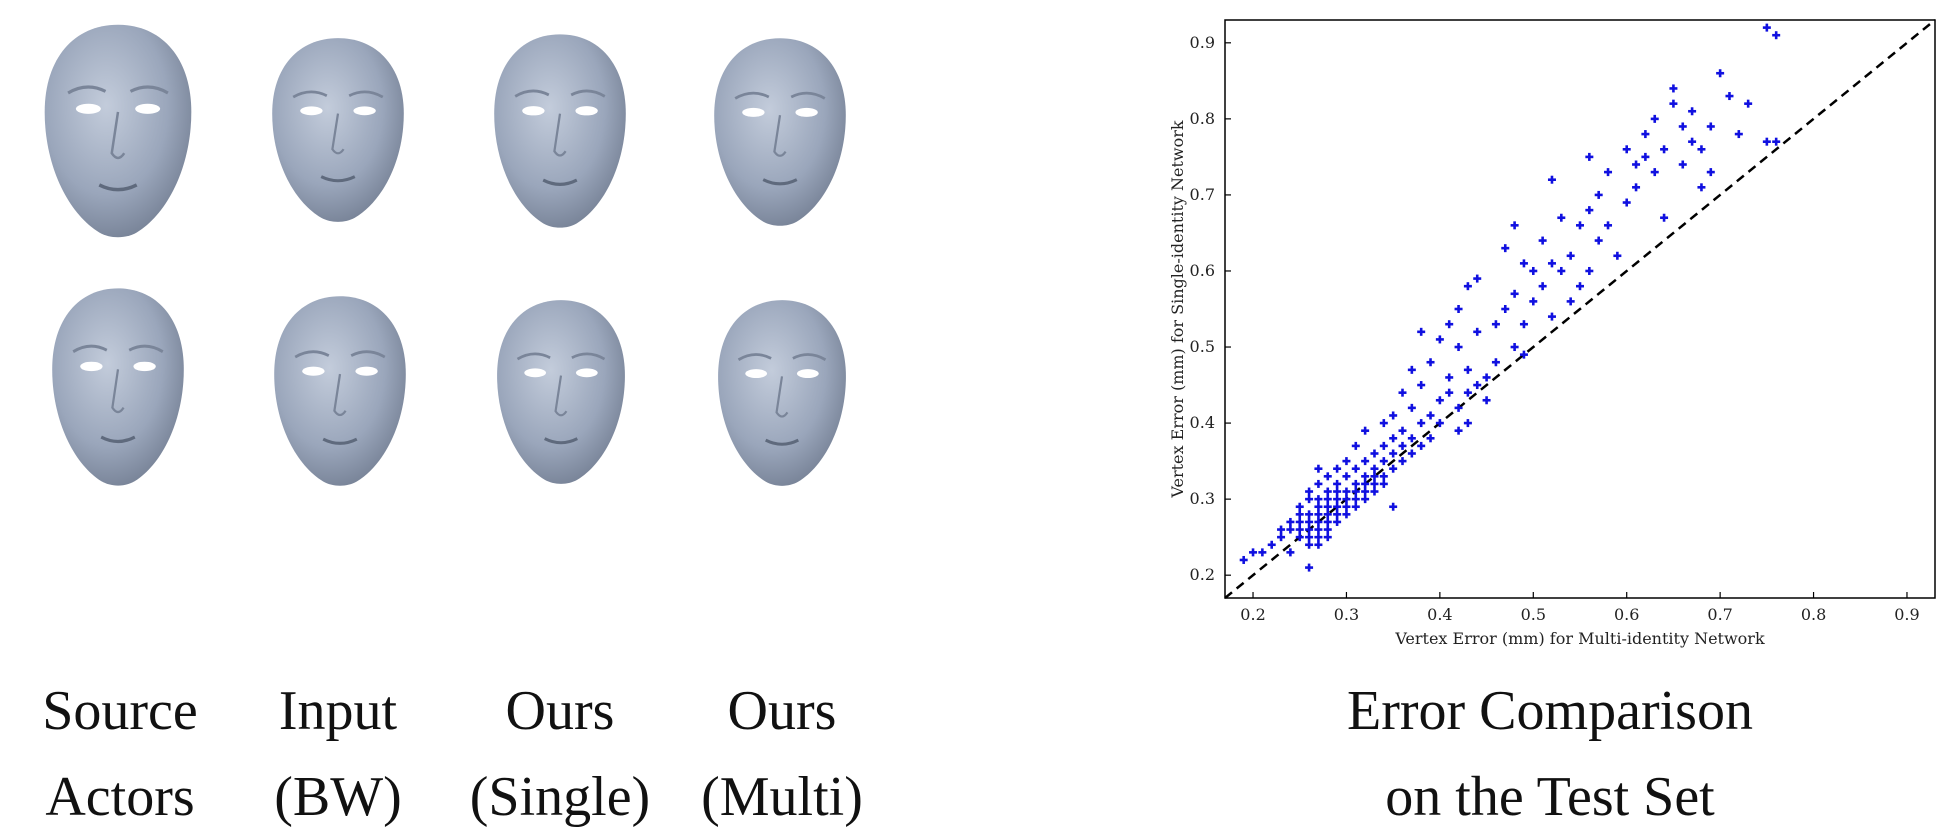  I want to click on y-tick-label: 0.6, so click(1202, 270).